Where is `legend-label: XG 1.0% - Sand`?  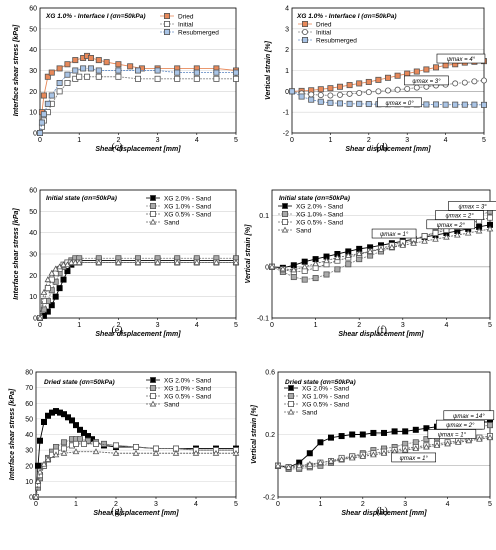 legend-label: XG 1.0% - Sand is located at coordinates (187, 206).